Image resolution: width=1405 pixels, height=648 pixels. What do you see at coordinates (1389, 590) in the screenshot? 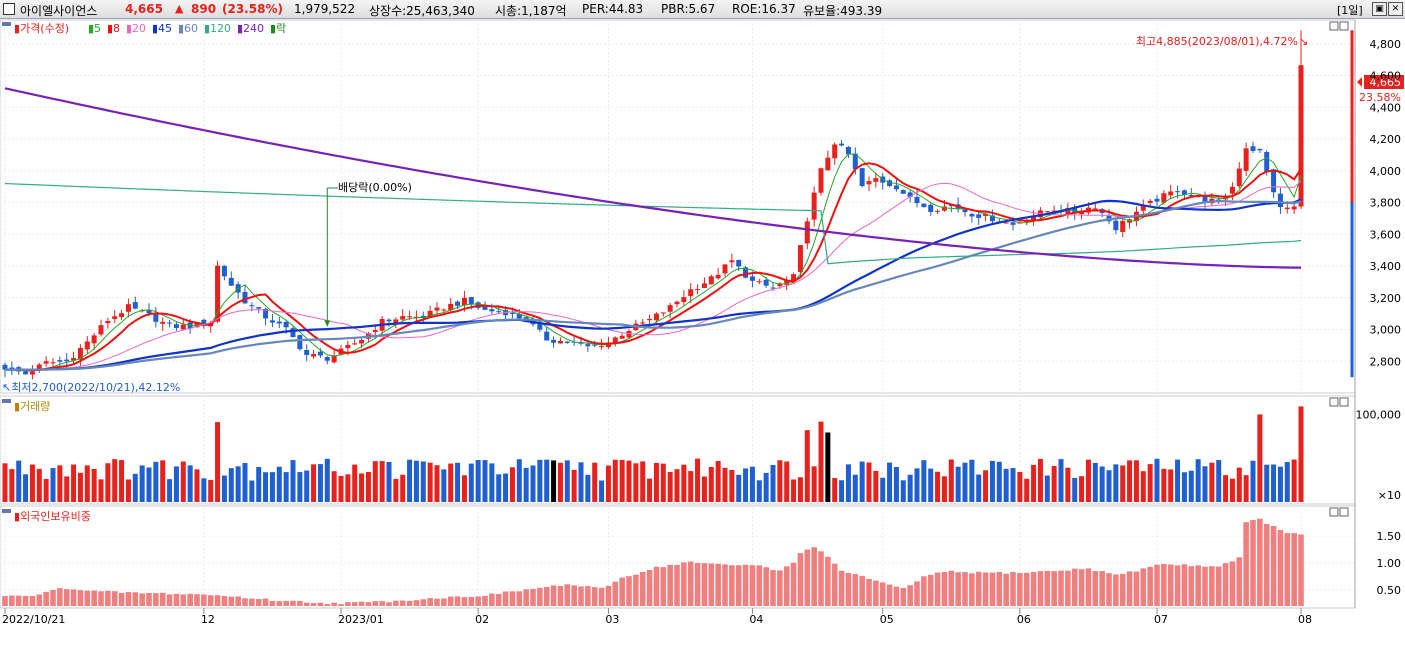
I see `y-tick-label: 0.50` at bounding box center [1389, 590].